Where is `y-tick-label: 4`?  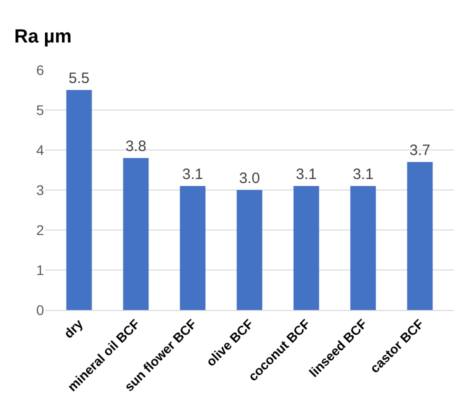
y-tick-label: 4 is located at coordinates (40, 150).